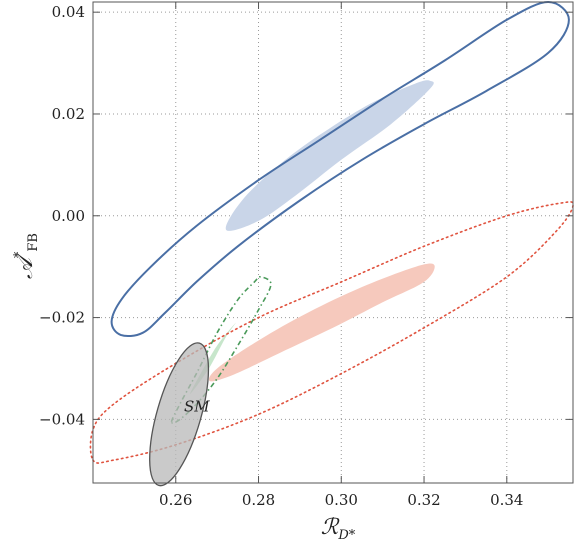 Image resolution: width=576 pixels, height=547 pixels. Describe the element at coordinates (329, 155) in the screenshot. I see `blue-inner-region` at that location.